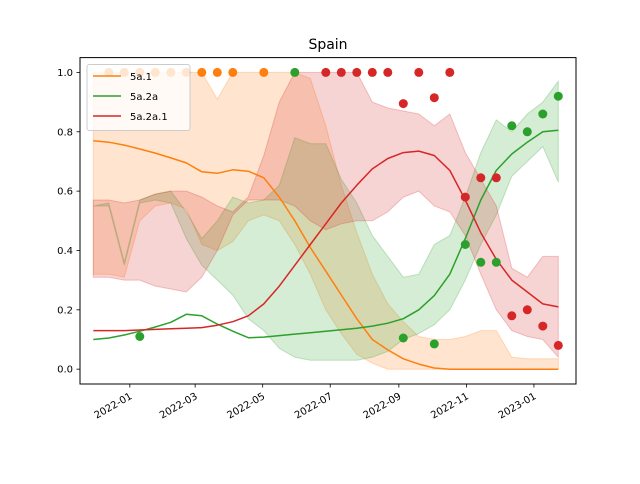 This screenshot has height=484, width=640. I want to click on x-tick-label: 2022-11, so click(450, 406).